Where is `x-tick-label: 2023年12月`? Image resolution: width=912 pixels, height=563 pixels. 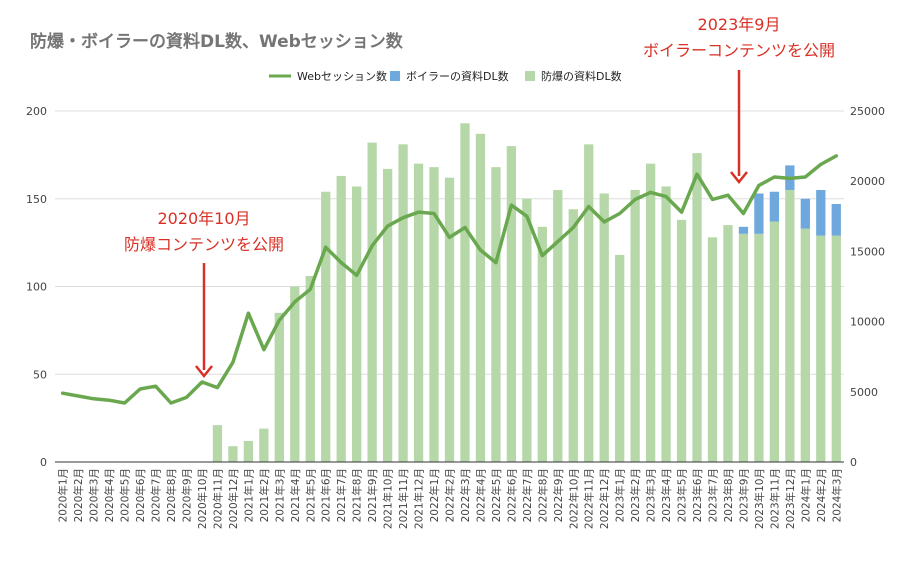
x-tick-label: 2023年12月 is located at coordinates (790, 498).